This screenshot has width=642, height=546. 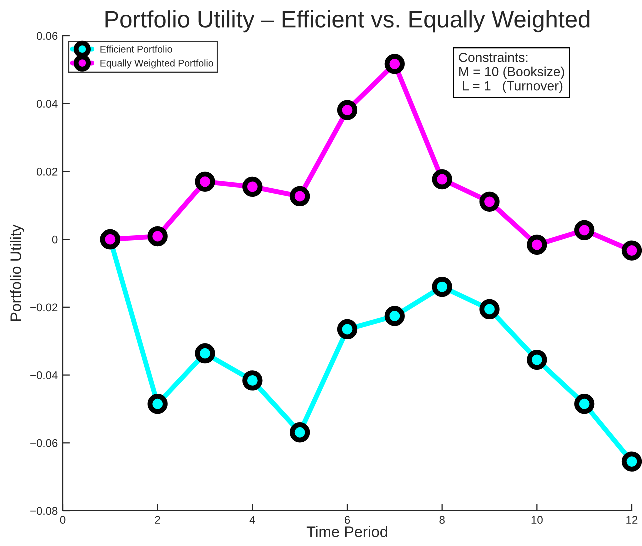 What do you see at coordinates (253, 520) in the screenshot?
I see `x-tick-label: 4` at bounding box center [253, 520].